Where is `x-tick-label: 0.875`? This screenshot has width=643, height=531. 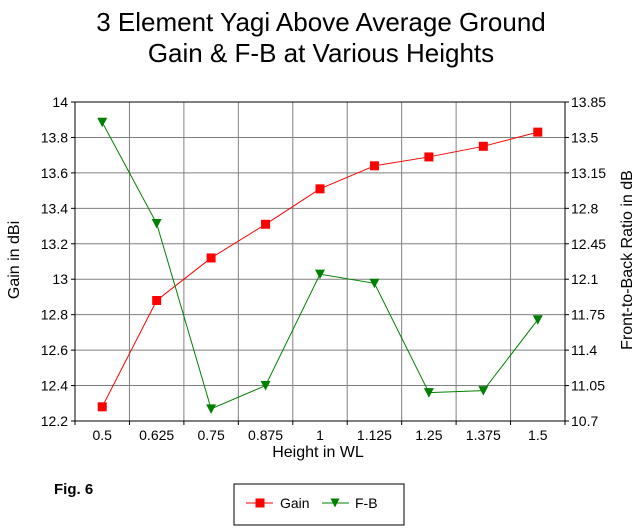 x-tick-label: 0.875 is located at coordinates (265, 435).